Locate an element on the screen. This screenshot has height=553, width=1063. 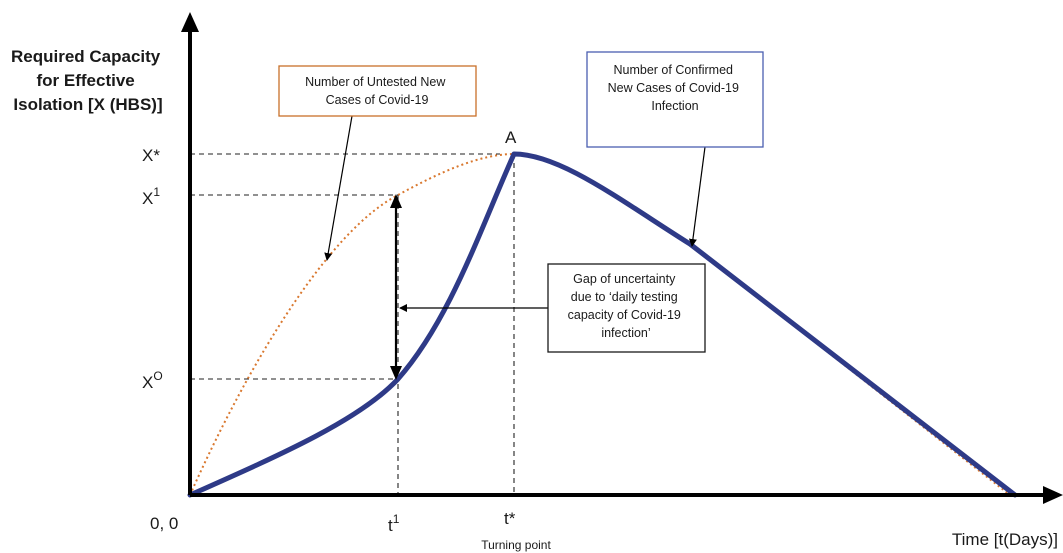
tick-t-star: t* is located at coordinates (510, 518).